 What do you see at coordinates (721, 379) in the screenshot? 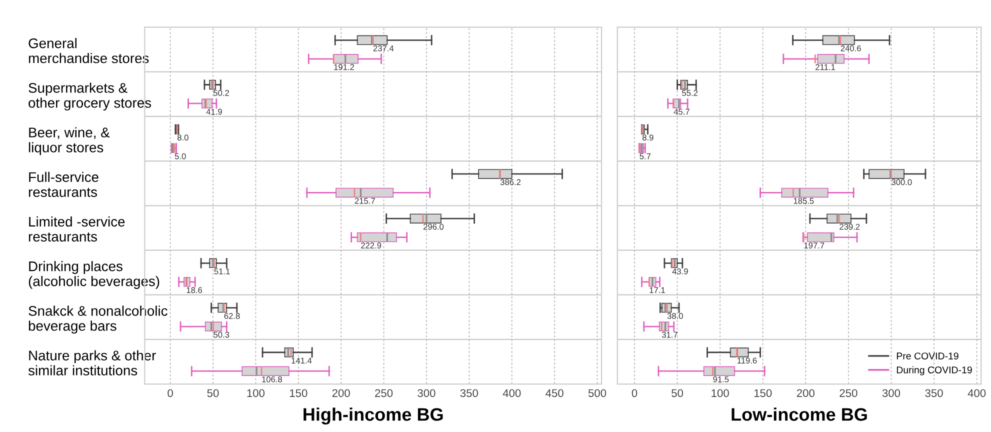
I see `text: 91.5` at bounding box center [721, 379].